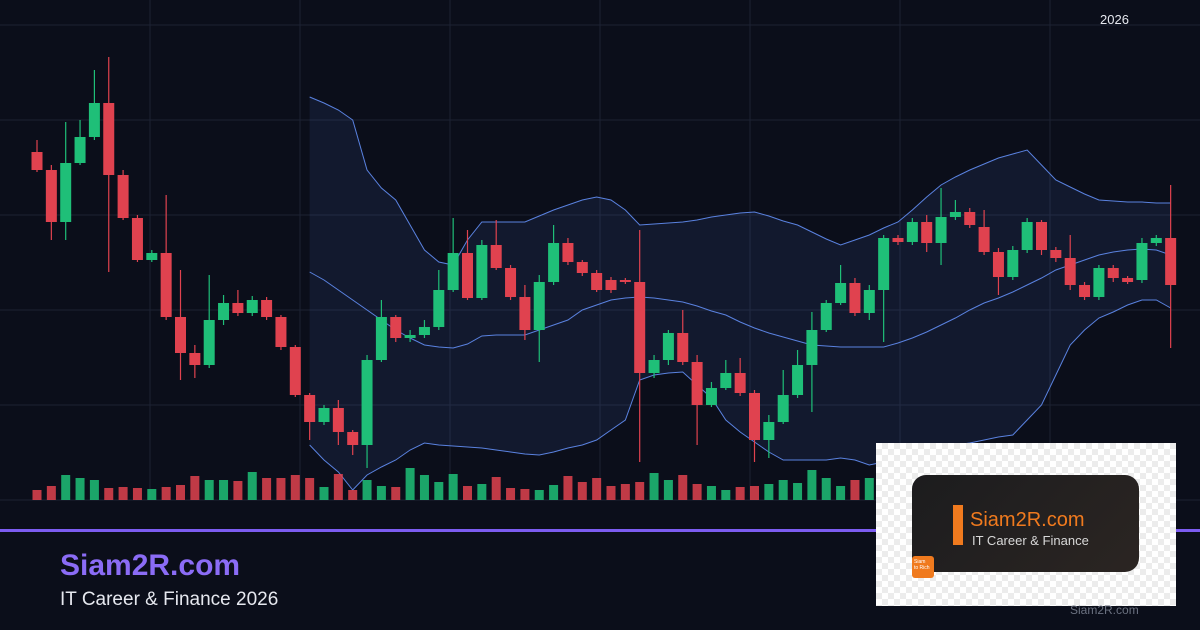  Describe the element at coordinates (958, 525) in the screenshot. I see `logo-bar` at that location.